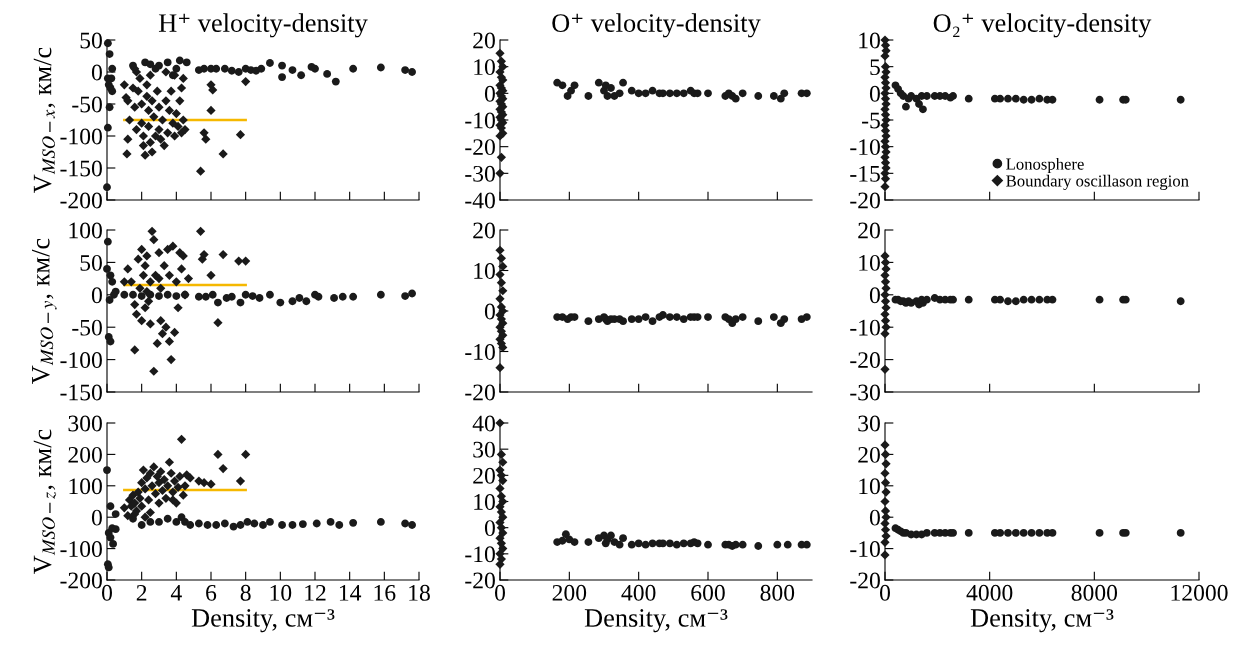  What do you see at coordinates (1097, 182) in the screenshot?
I see `legend-label: Boundary oscillason region` at bounding box center [1097, 182].